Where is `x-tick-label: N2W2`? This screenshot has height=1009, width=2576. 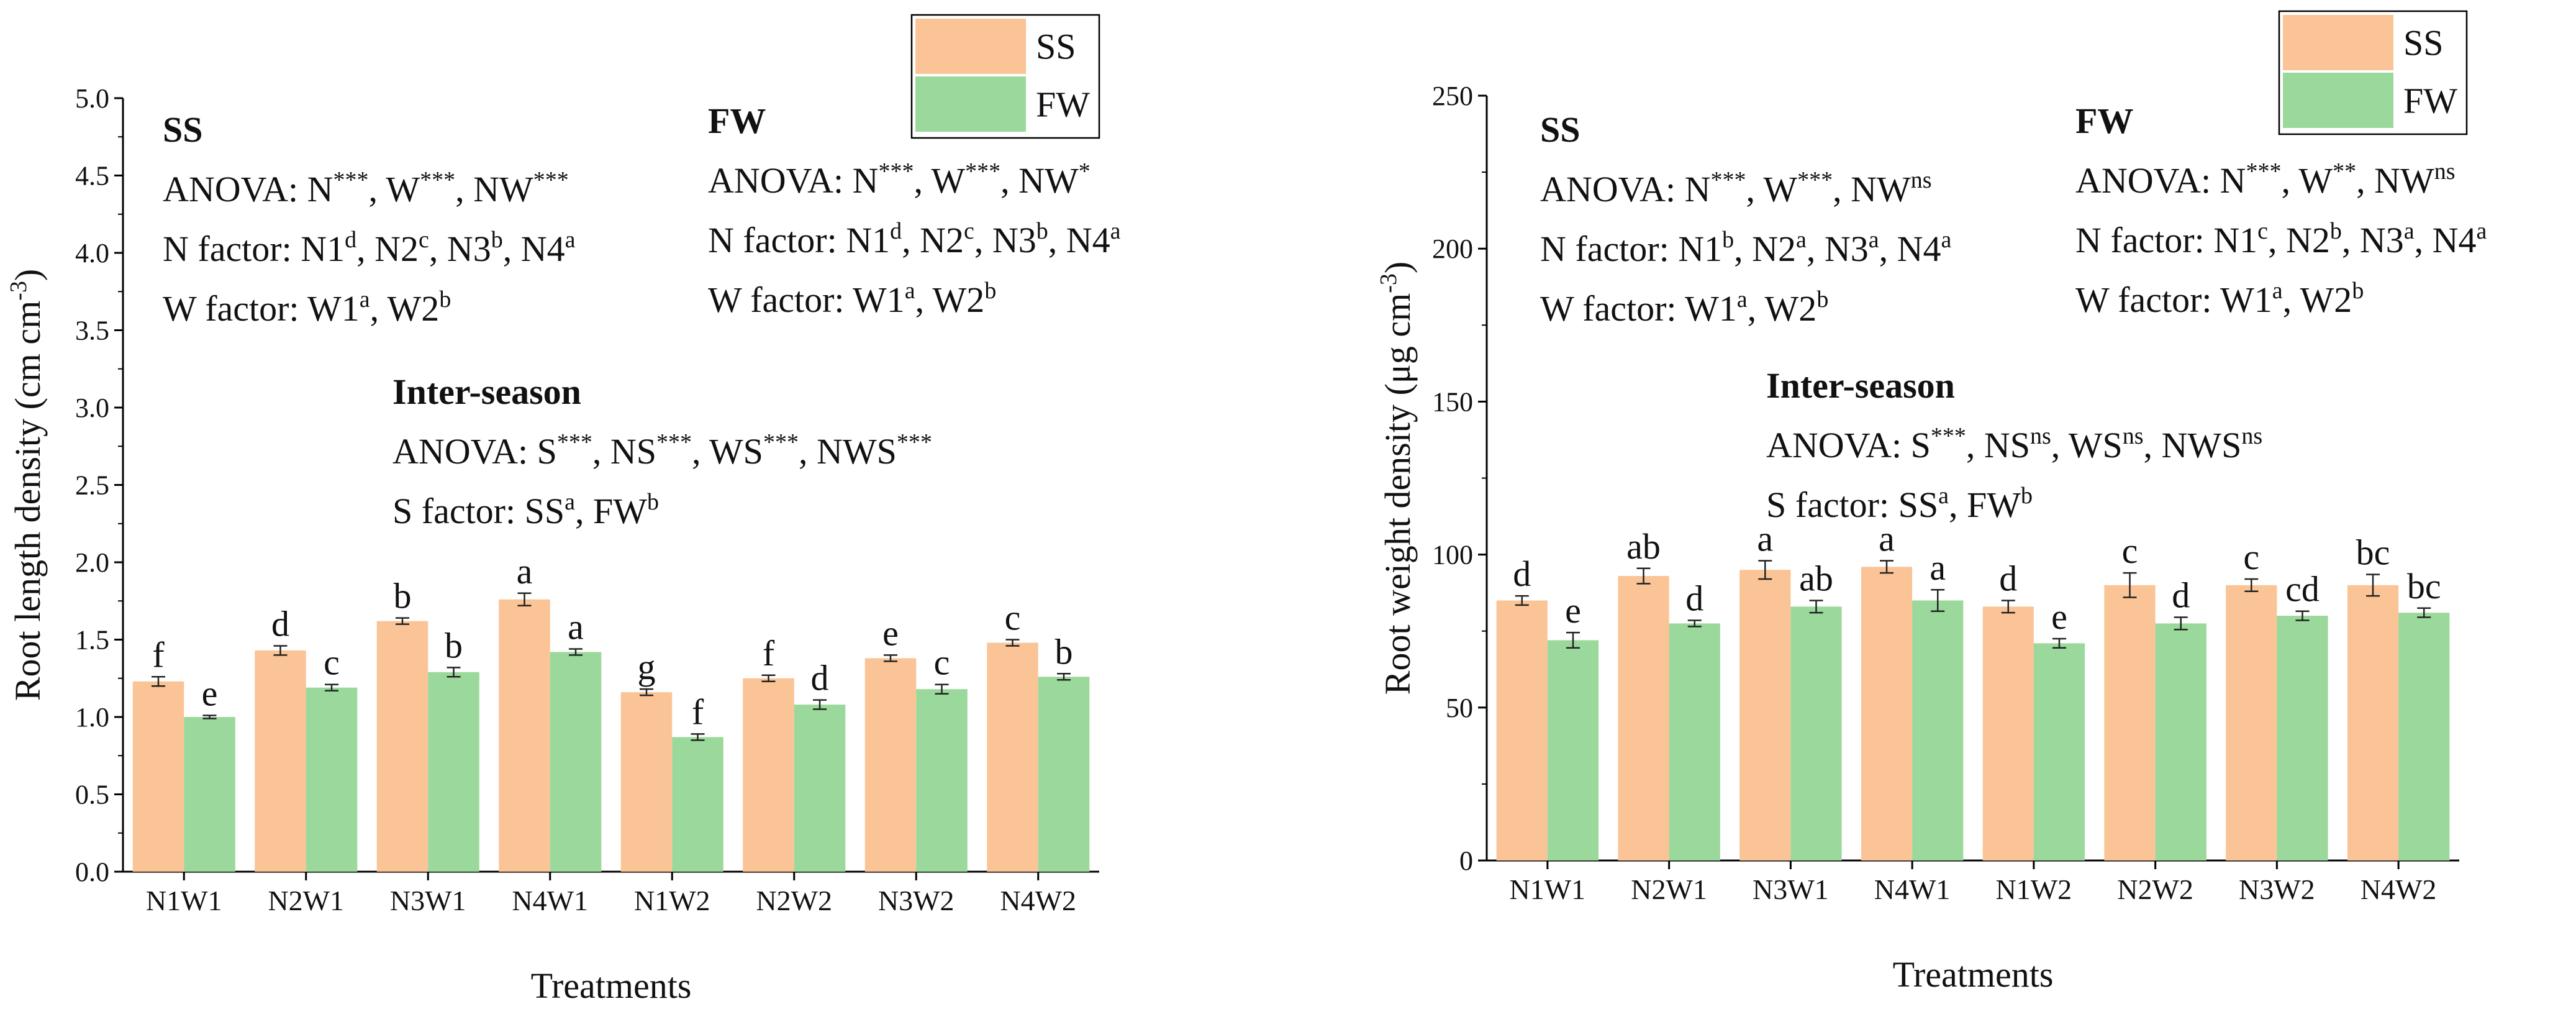 x-tick-label: N2W2 is located at coordinates (2155, 889).